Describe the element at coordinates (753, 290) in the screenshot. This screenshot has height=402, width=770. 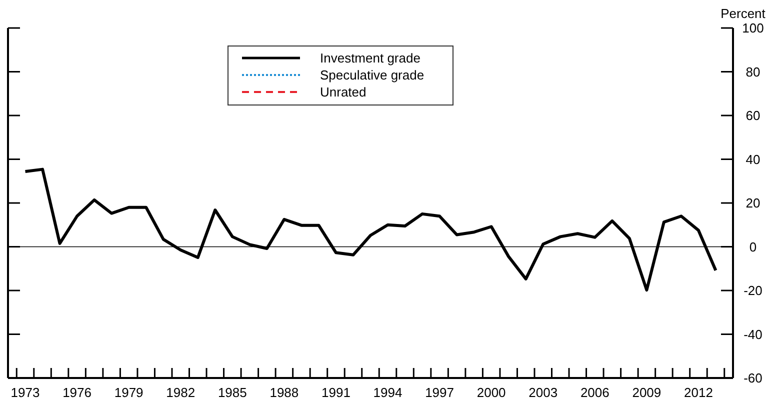
I see `y-tick-label: -20` at that location.